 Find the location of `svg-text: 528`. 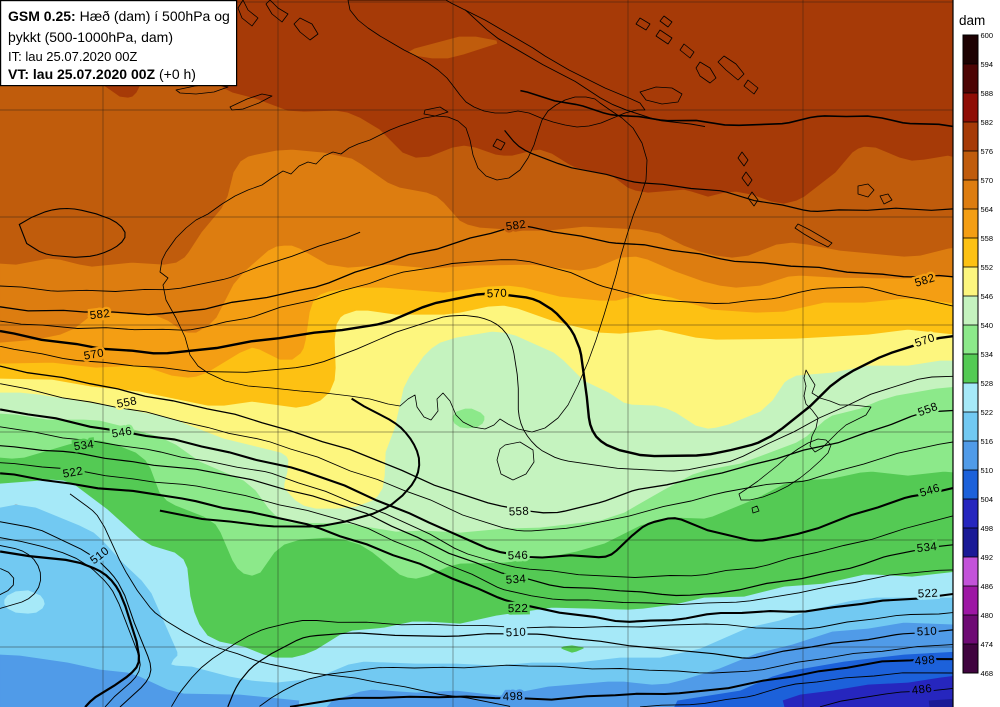

svg-text: 528 is located at coordinates (987, 383).